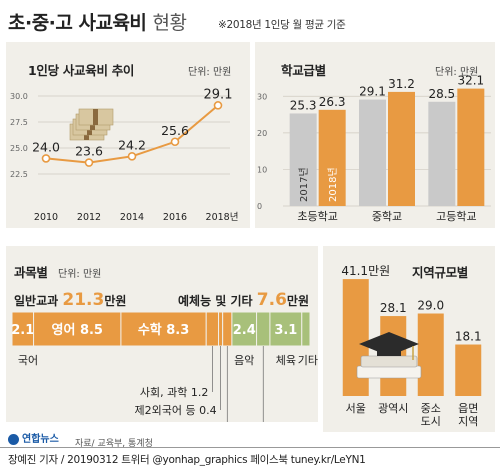 This screenshot has width=500, height=473. I want to click on segment-label: 수학 8.3, so click(163, 330).